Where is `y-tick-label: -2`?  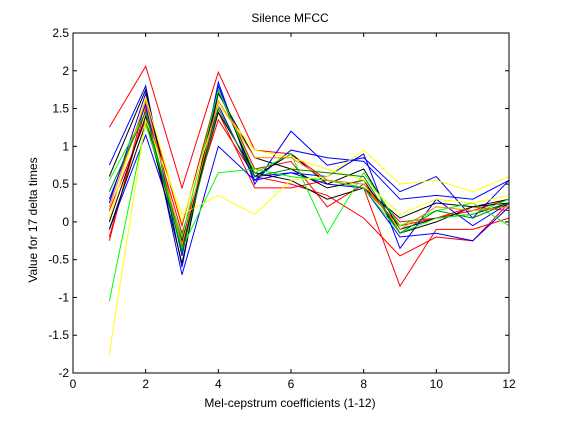
y-tick-label: -2 is located at coordinates (63, 373).